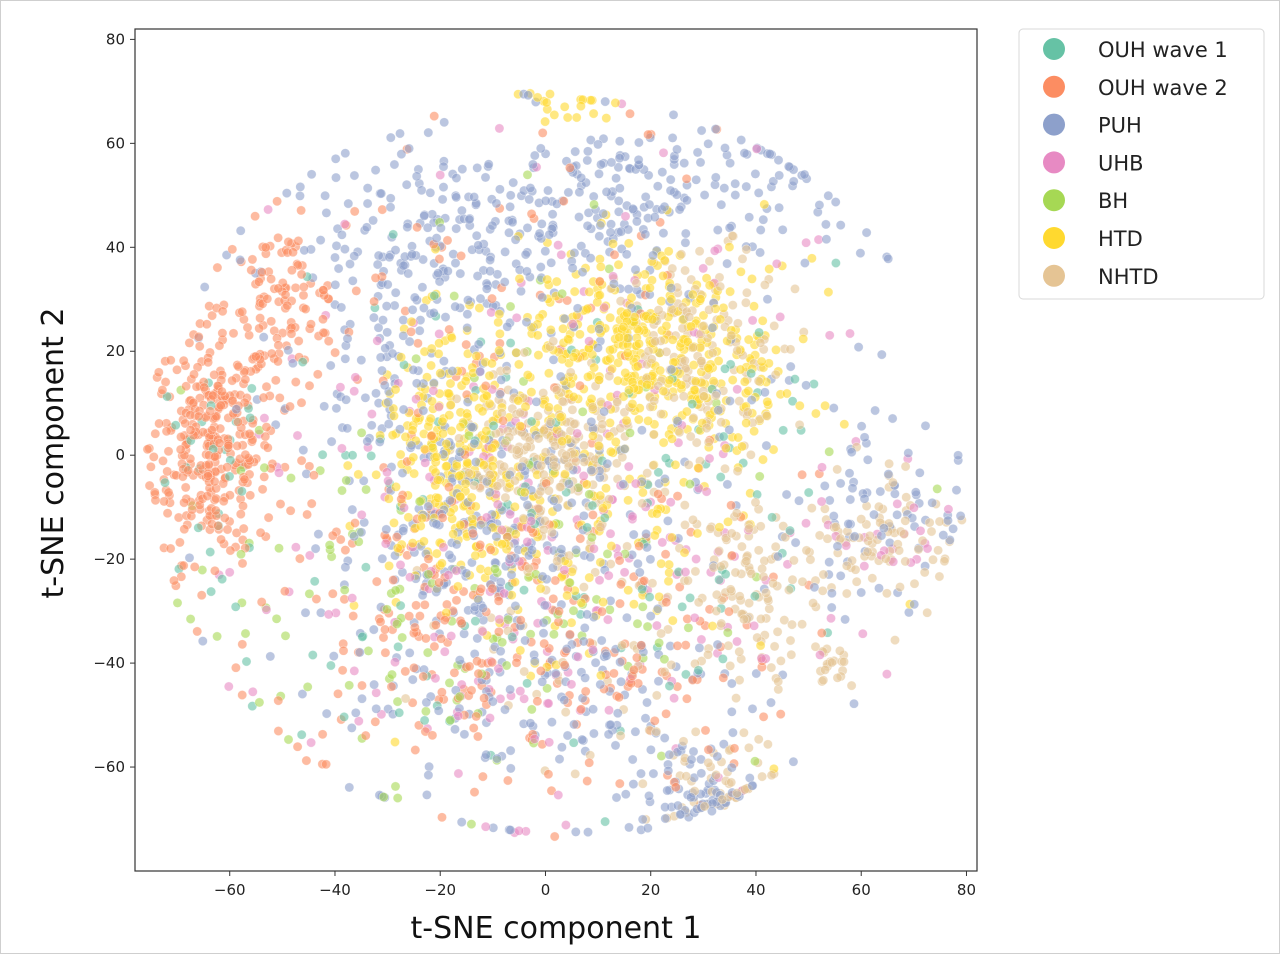  Describe the element at coordinates (115, 351) in the screenshot. I see `y-tick-label: 20` at that location.